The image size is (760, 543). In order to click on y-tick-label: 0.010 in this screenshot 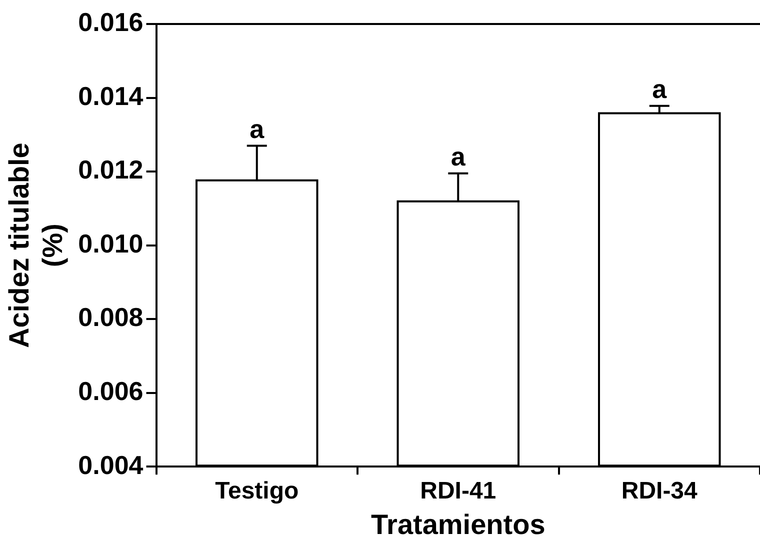, I will do `click(111, 243)`.